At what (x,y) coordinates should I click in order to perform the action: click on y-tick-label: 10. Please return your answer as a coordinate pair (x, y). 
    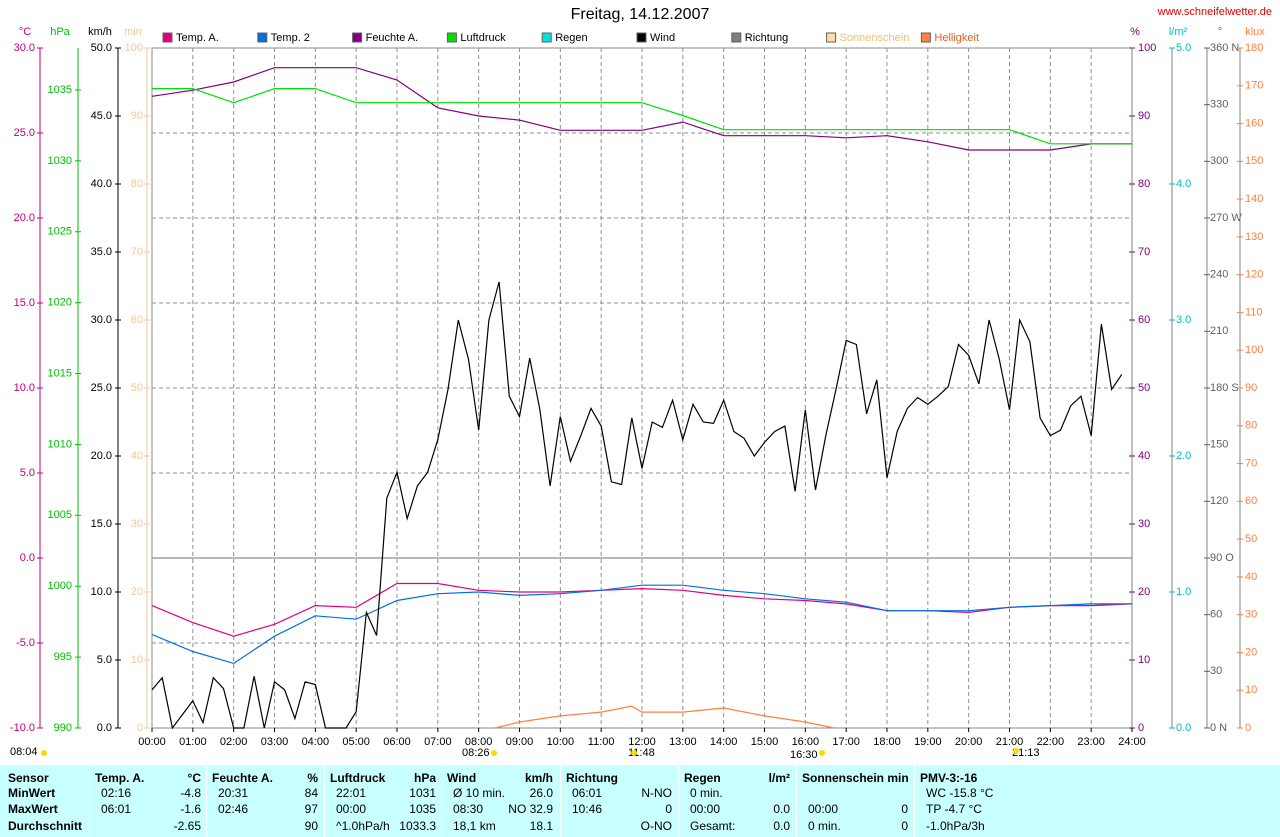
    Looking at the image, I should click on (1144, 660).